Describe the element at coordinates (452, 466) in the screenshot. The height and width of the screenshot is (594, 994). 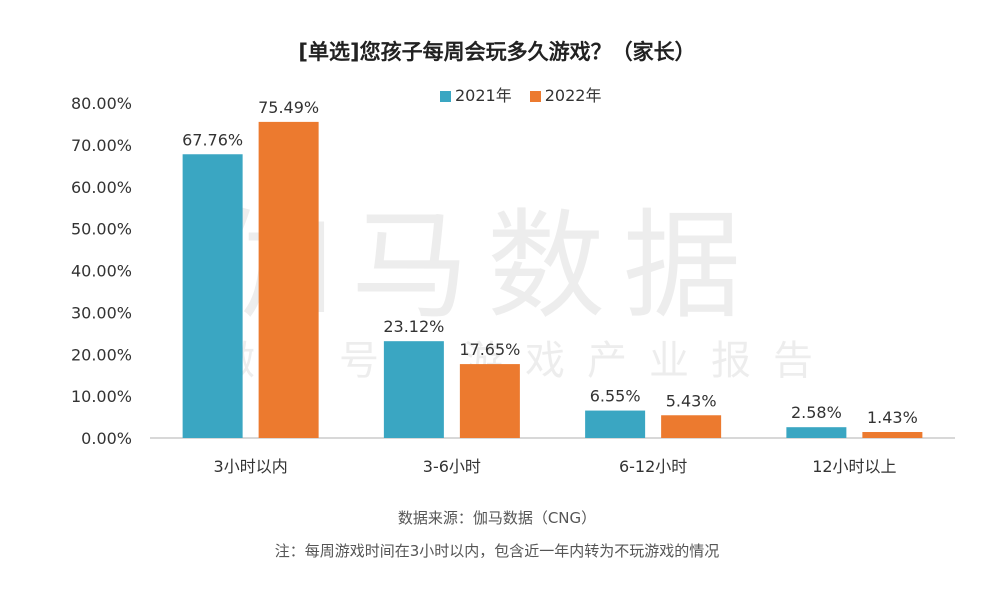
I see `x-tick-label: 3-6小时` at that location.